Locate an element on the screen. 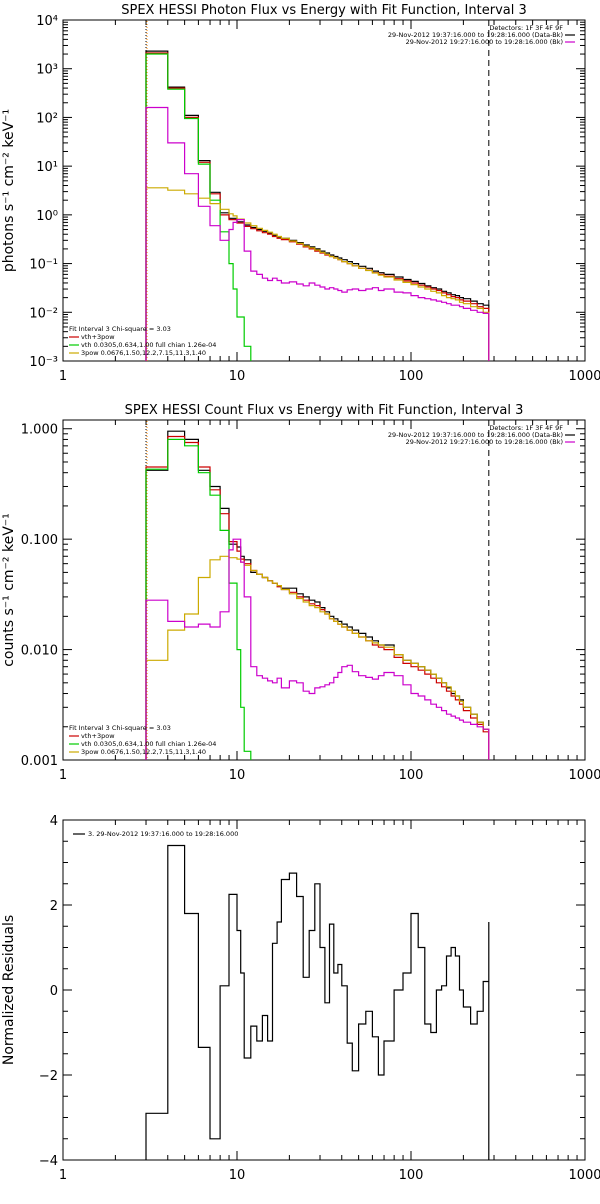 The image size is (600, 1204). y-tick-label: 0 is located at coordinates (54, 991).